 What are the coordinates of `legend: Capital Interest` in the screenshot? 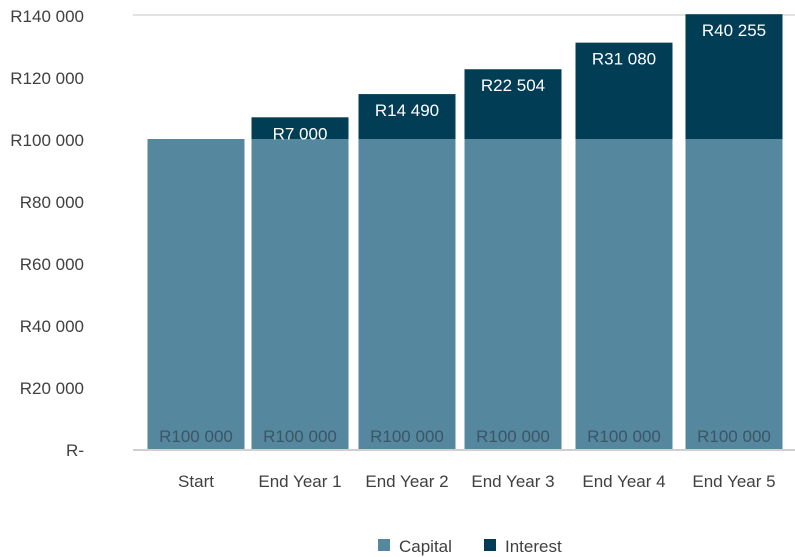 It's located at (470, 546).